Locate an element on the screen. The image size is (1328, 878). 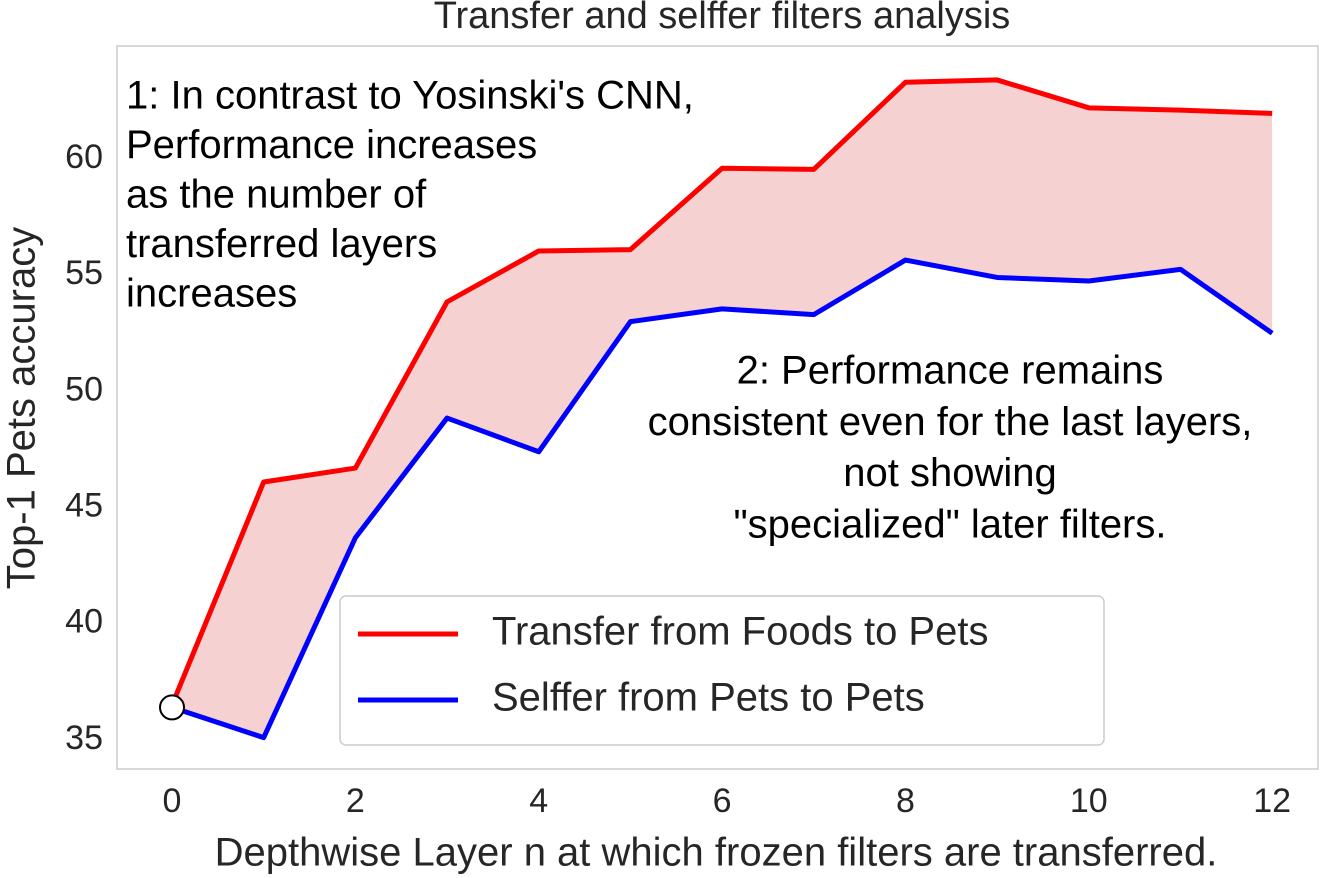
marker is located at coordinates (172, 707).